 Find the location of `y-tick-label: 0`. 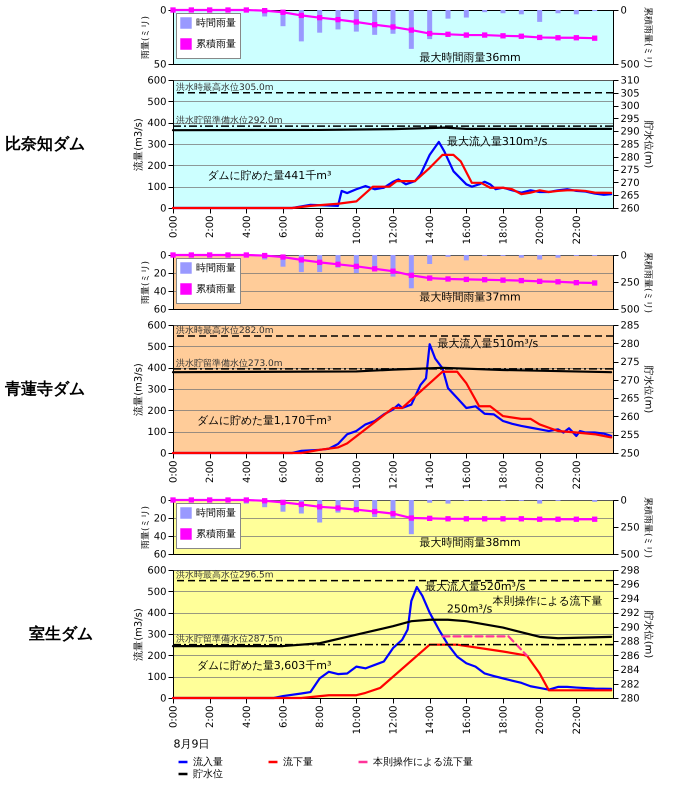

y-tick-label: 0 is located at coordinates (163, 454).